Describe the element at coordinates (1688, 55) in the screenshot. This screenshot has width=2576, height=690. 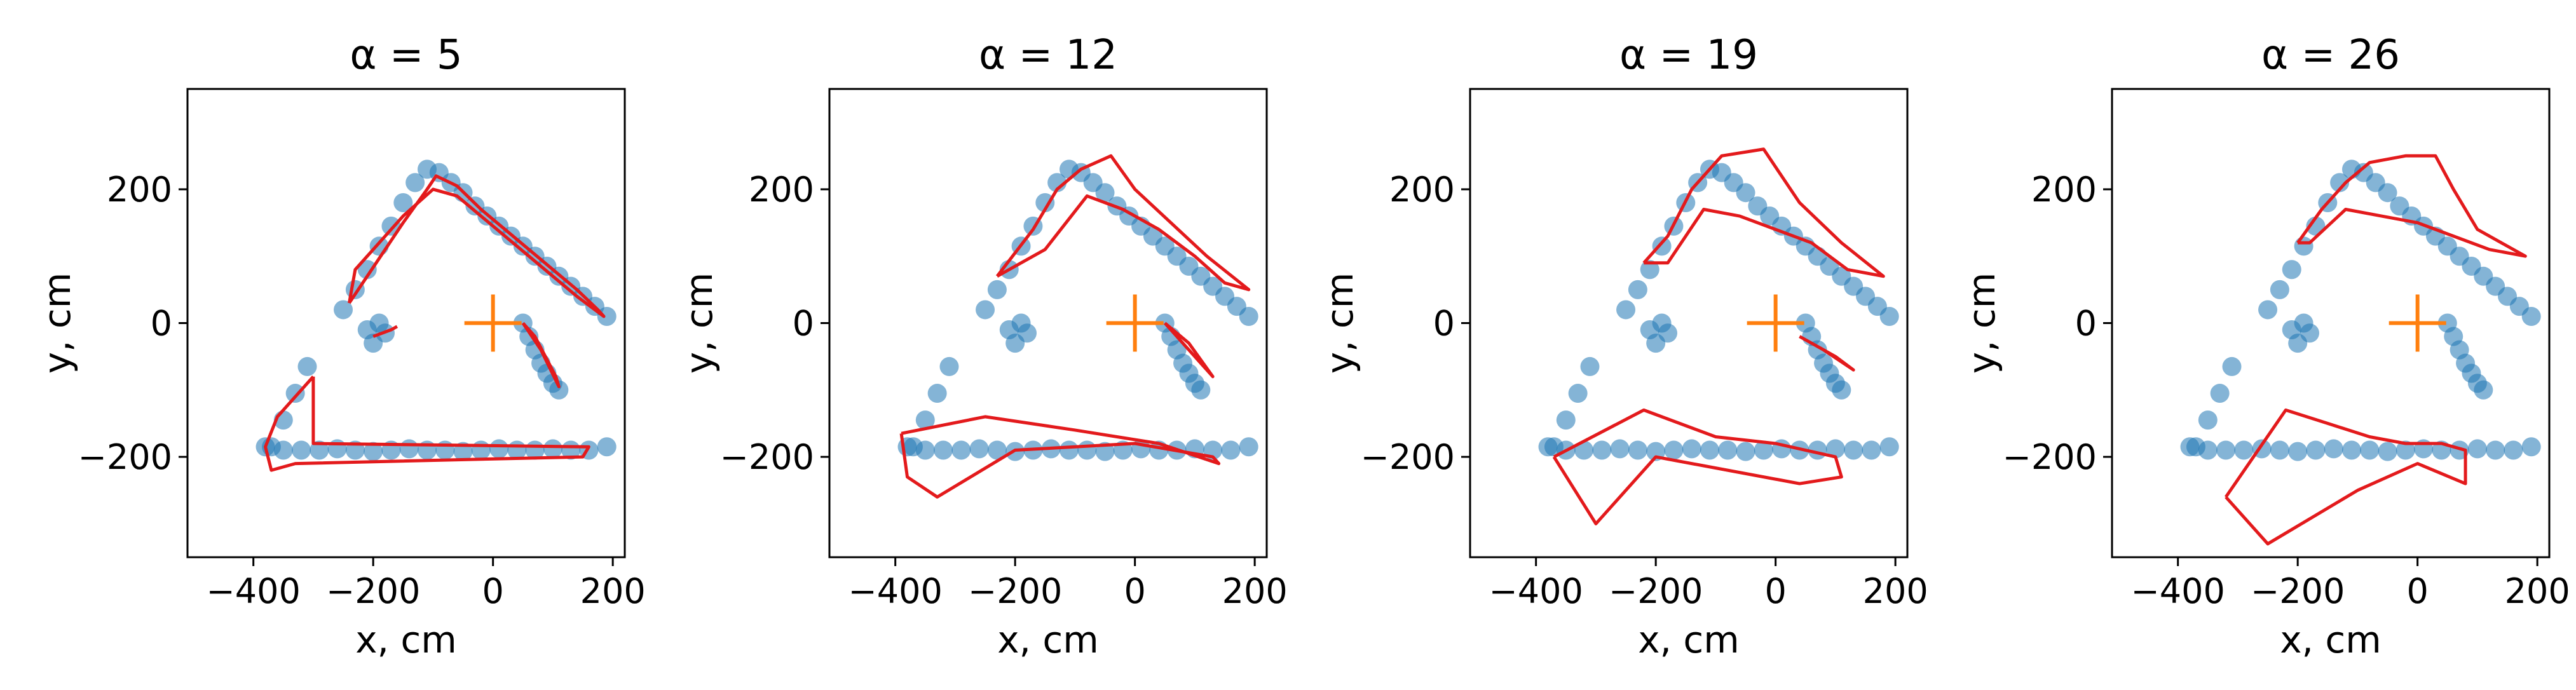
I see `panel-title: α = 19` at that location.